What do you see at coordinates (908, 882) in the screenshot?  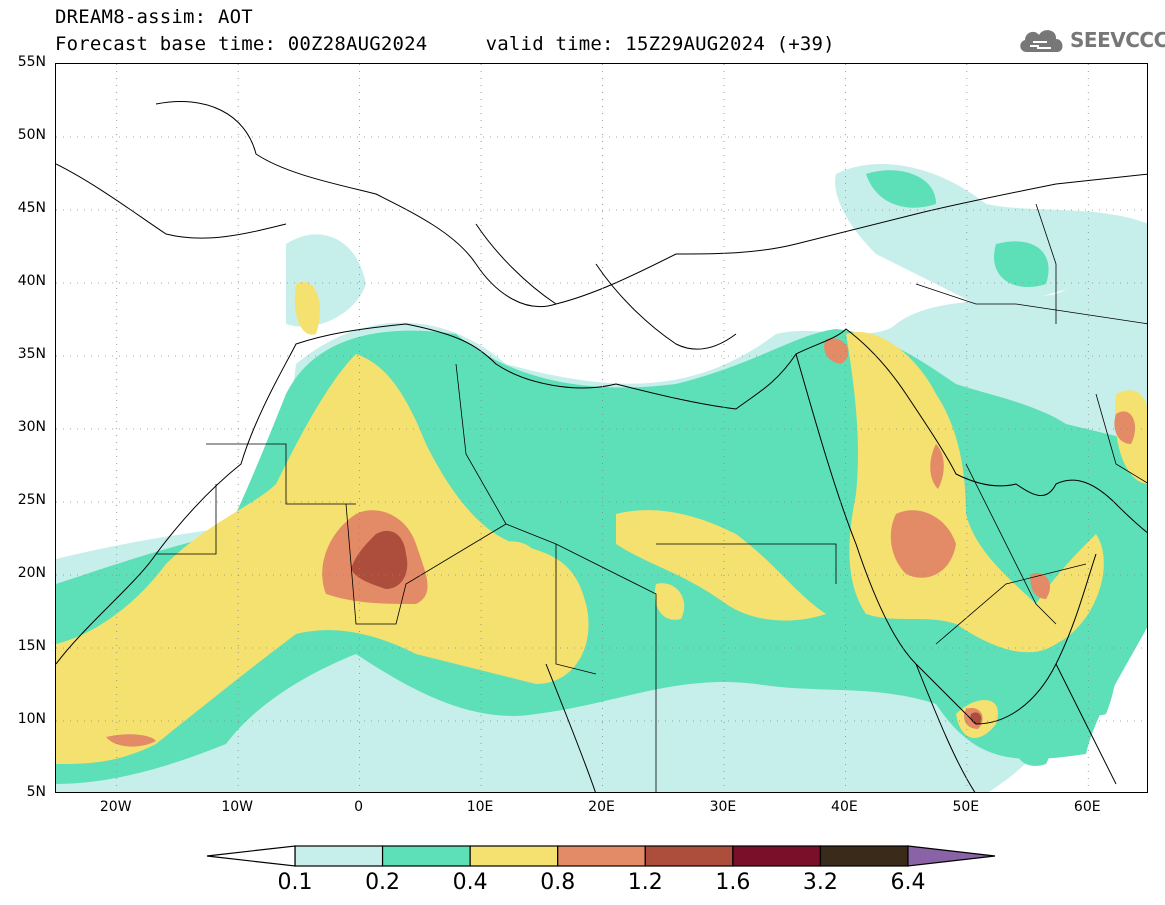 I see `colorbar-label: 6.4` at bounding box center [908, 882].